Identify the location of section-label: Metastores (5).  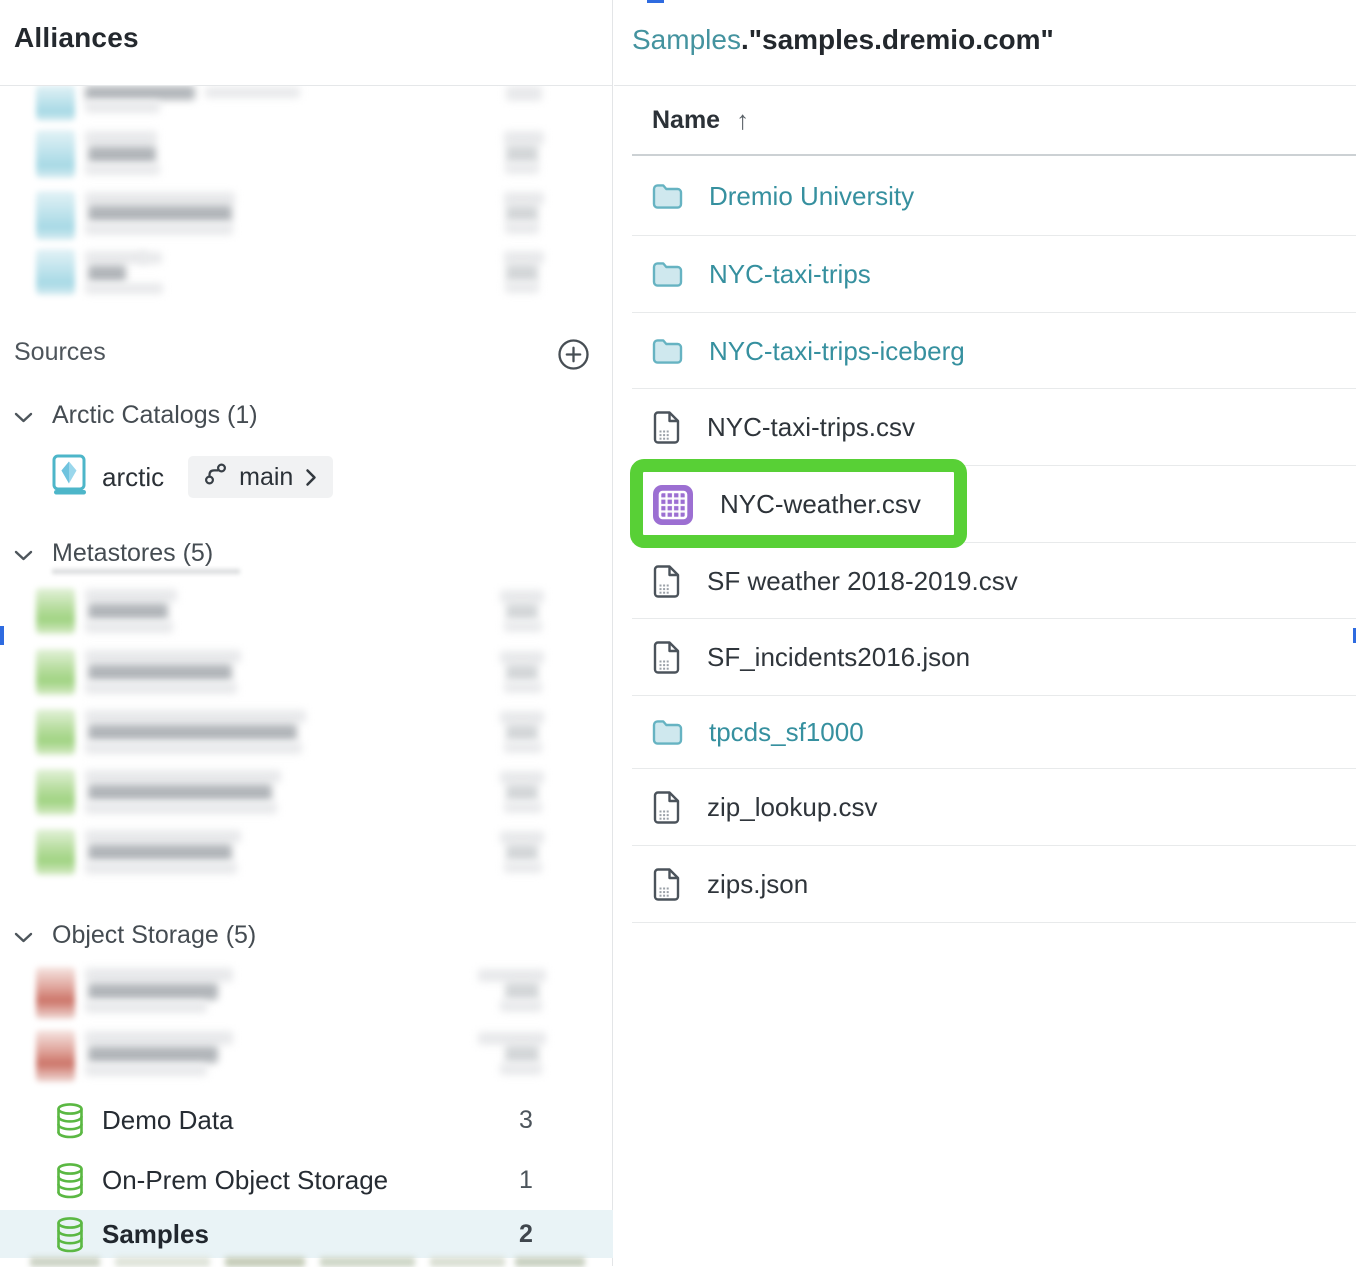
(133, 553).